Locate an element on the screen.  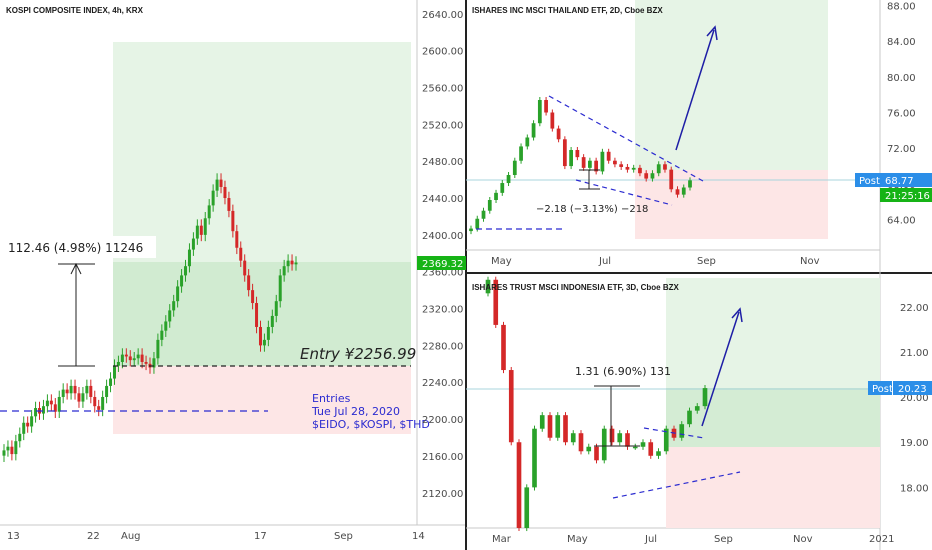
time-tick-label: May is located at coordinates (577, 539).